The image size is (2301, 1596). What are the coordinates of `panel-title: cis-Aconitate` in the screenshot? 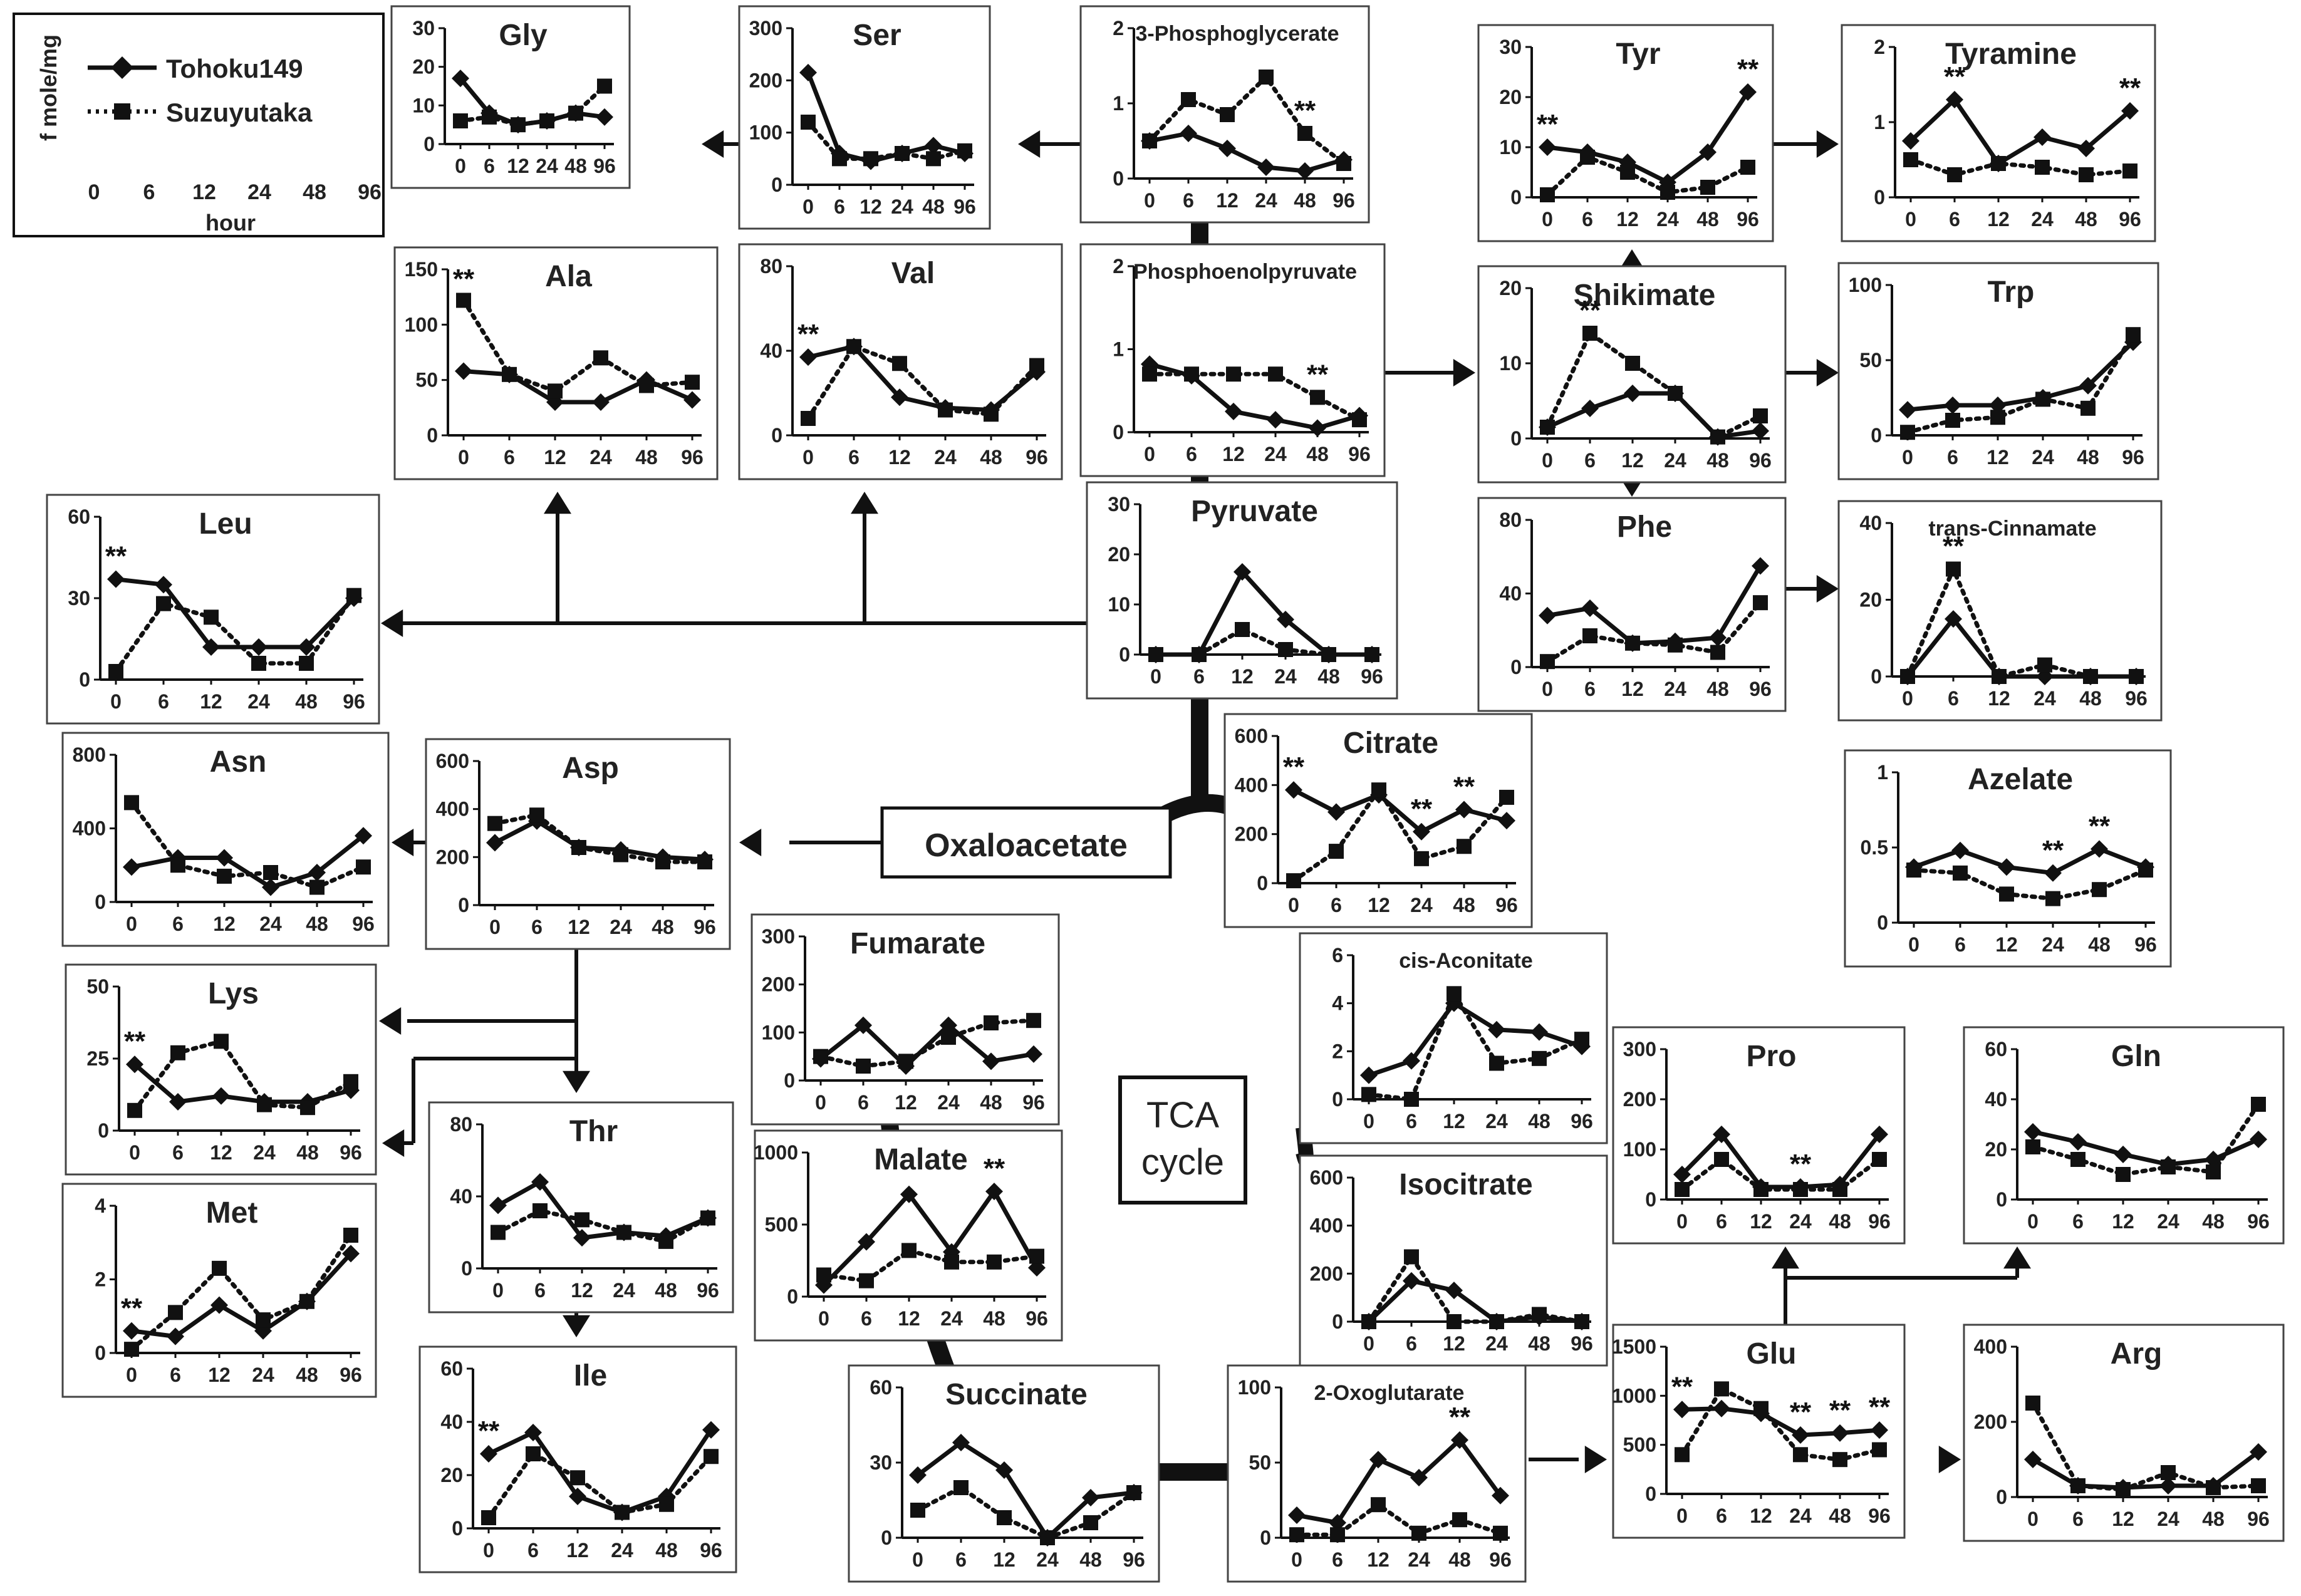 It's located at (1466, 961).